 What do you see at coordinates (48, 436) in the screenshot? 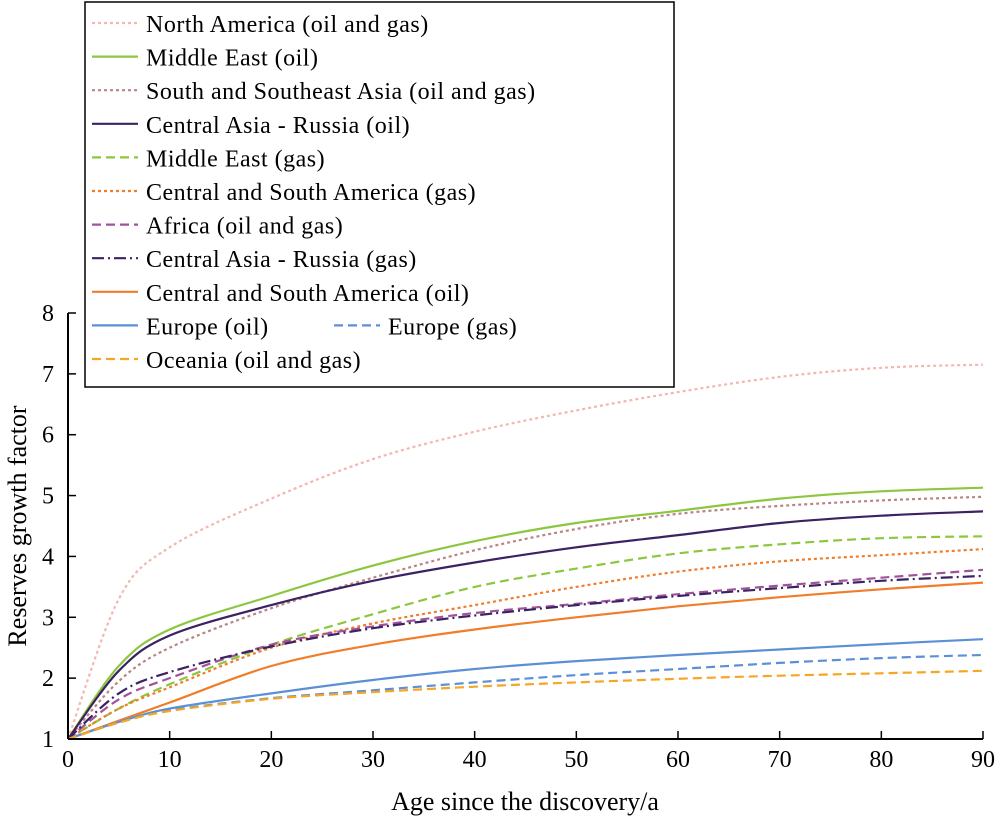
I see `y-tick-label: 6` at bounding box center [48, 436].